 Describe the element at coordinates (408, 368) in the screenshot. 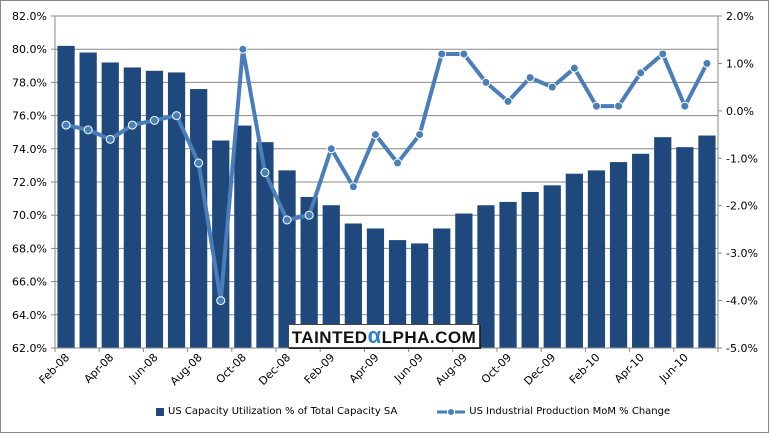

I see `x-tick-label: Jun-09` at that location.